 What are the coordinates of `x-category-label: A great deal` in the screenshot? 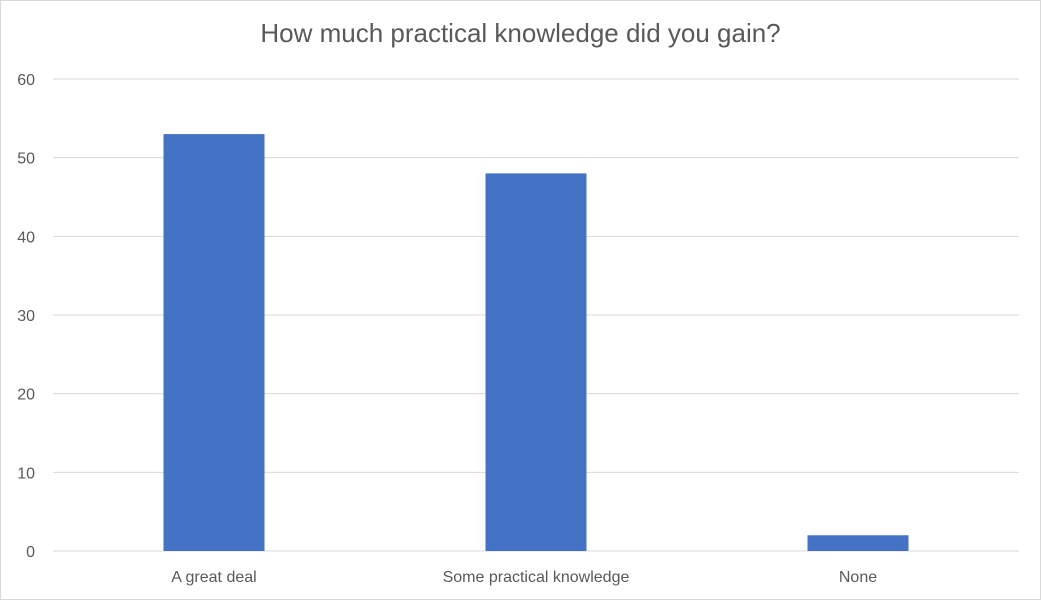 It's located at (213, 577).